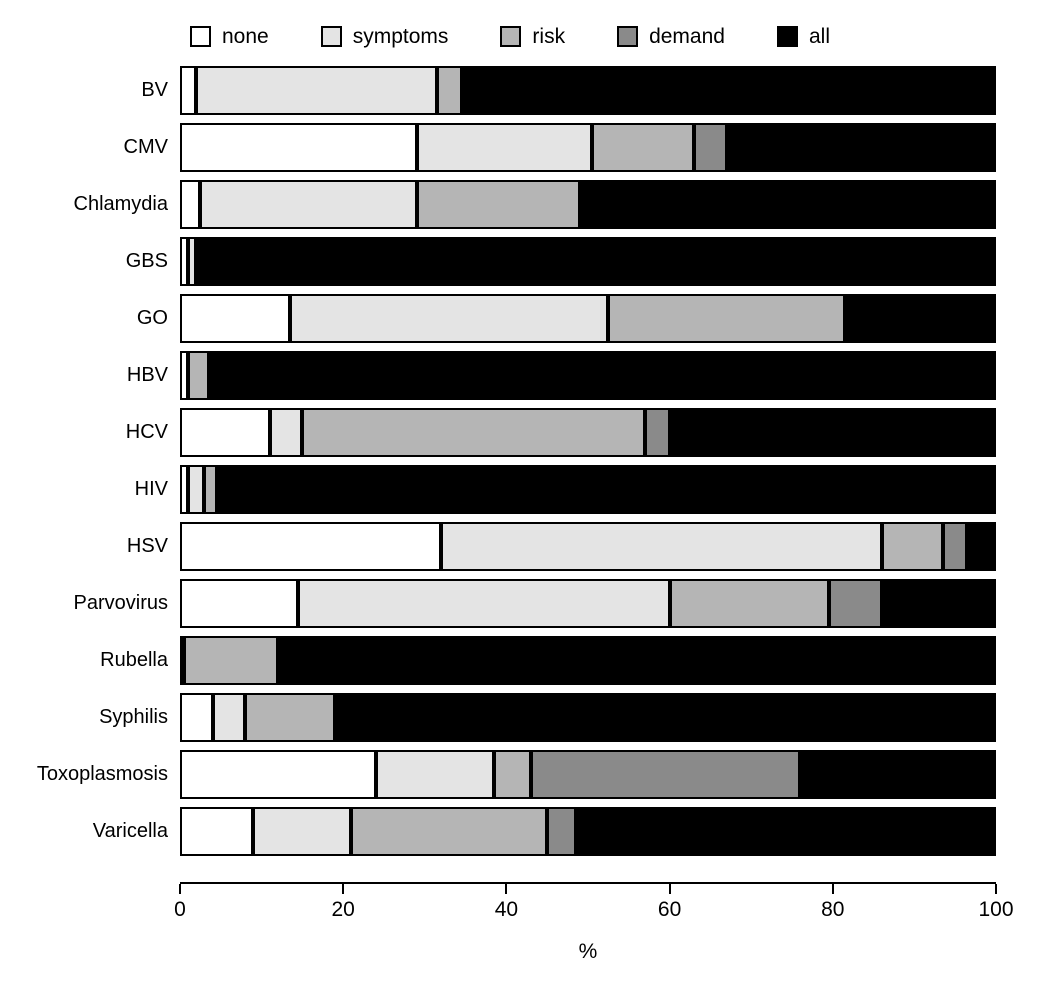 The image size is (1040, 990). I want to click on segment-none-cmv, so click(298, 147).